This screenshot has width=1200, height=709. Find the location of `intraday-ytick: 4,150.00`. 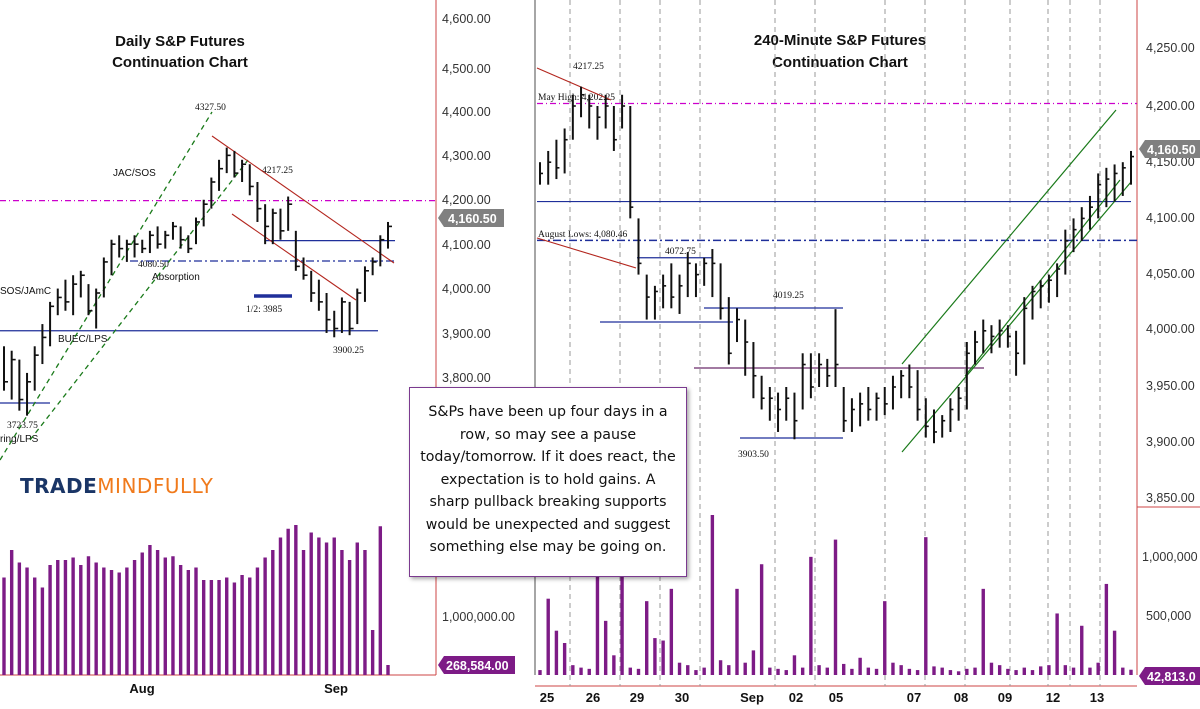

intraday-ytick: 4,150.00 is located at coordinates (1170, 162).